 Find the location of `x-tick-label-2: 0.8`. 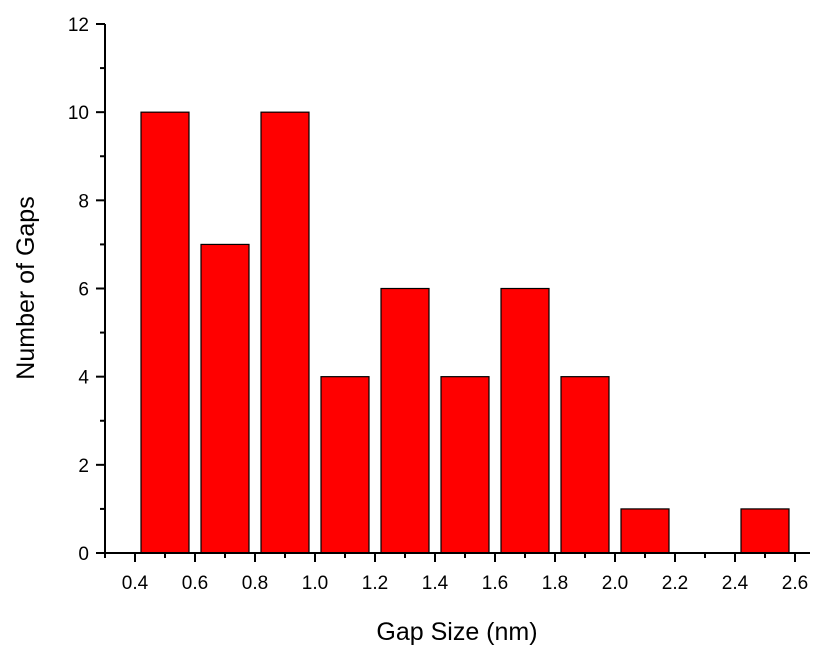

x-tick-label-2: 0.8 is located at coordinates (255, 583).